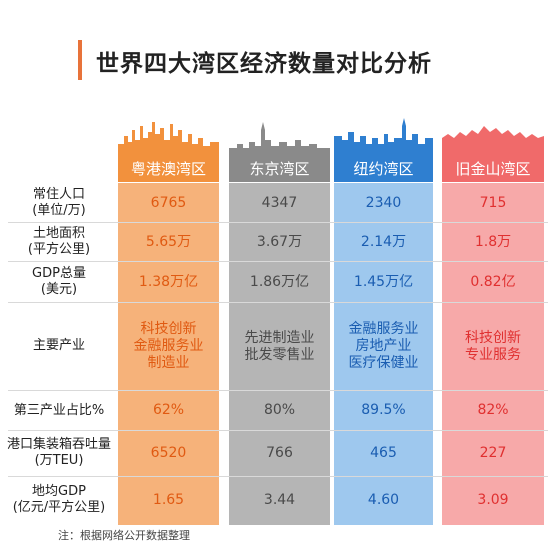 This screenshot has width=560, height=555. Describe the element at coordinates (58, 345) in the screenshot. I see `row-label-industries: 主要产业` at that location.